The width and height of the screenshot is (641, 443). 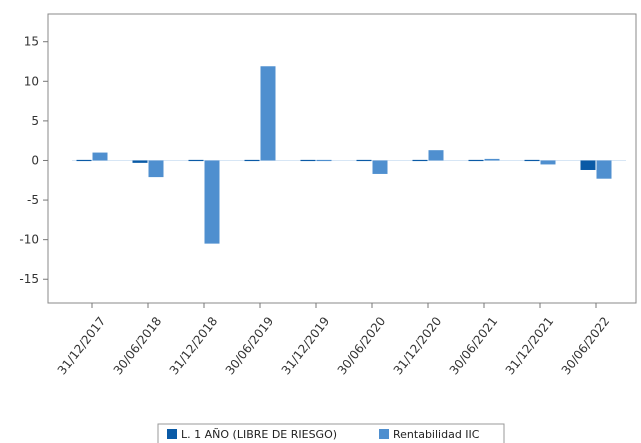 I want to click on legend-box, so click(x=331, y=433).